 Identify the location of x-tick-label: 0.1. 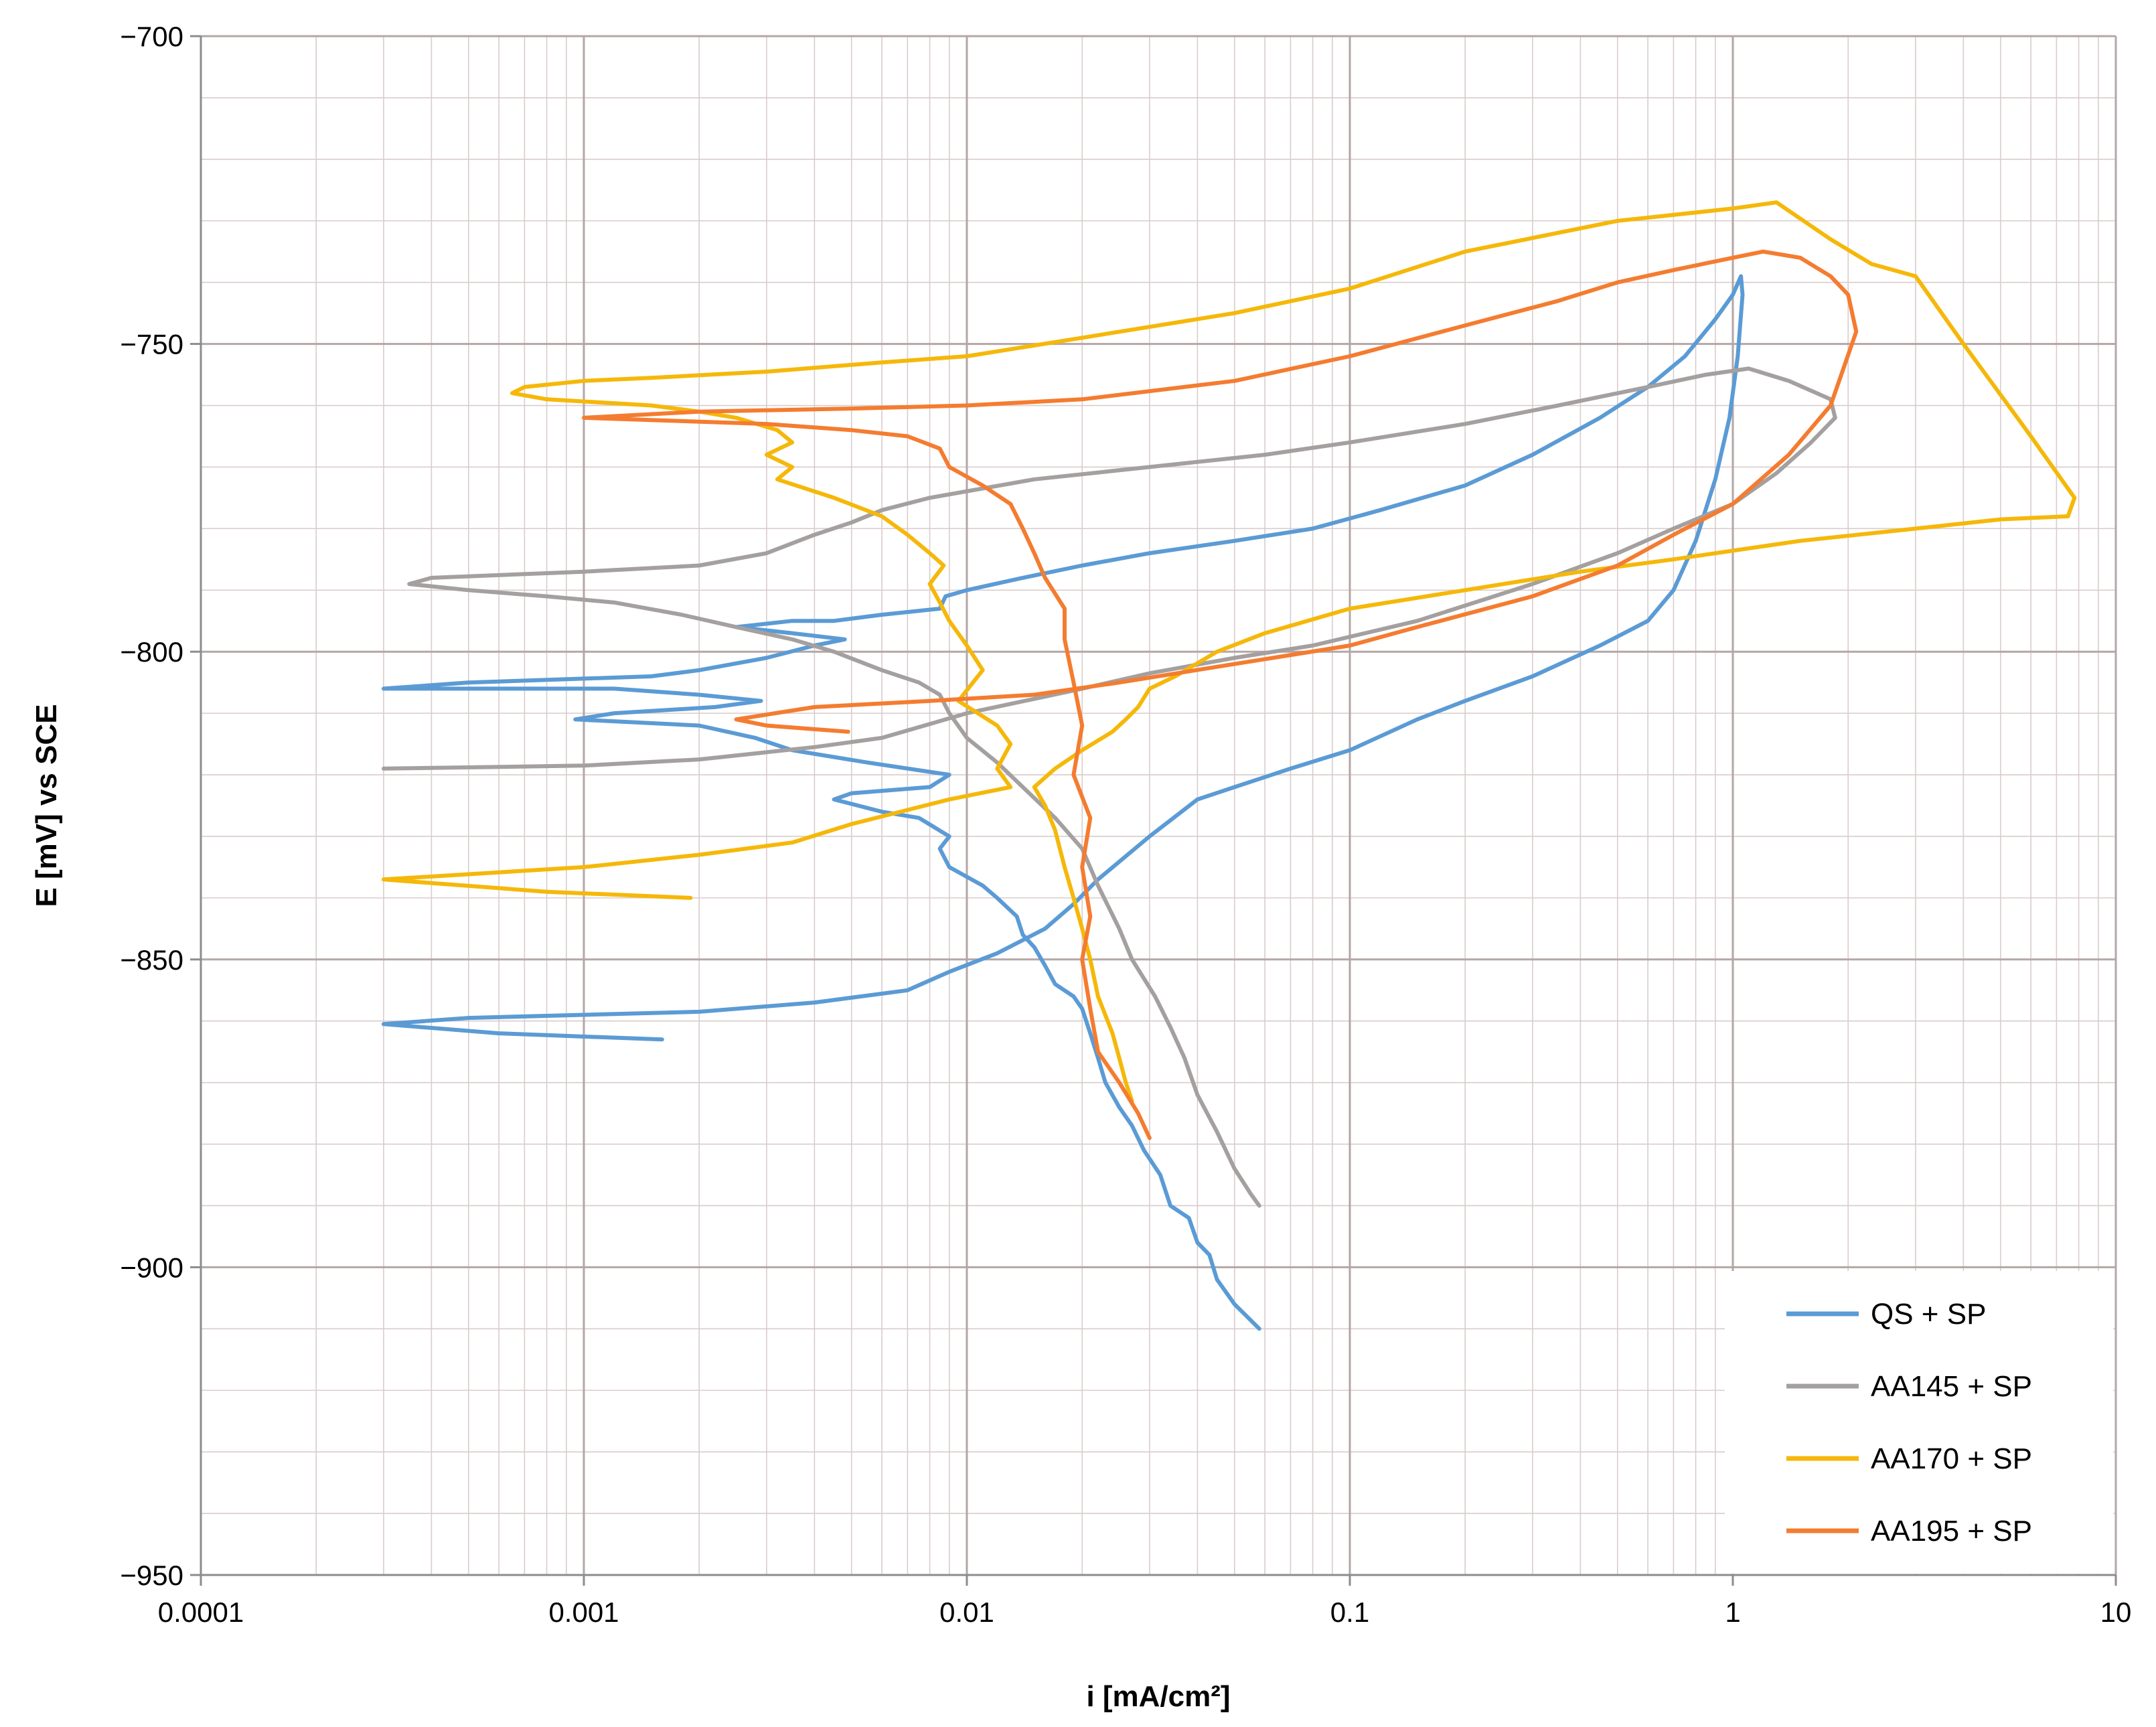
(1349, 1612).